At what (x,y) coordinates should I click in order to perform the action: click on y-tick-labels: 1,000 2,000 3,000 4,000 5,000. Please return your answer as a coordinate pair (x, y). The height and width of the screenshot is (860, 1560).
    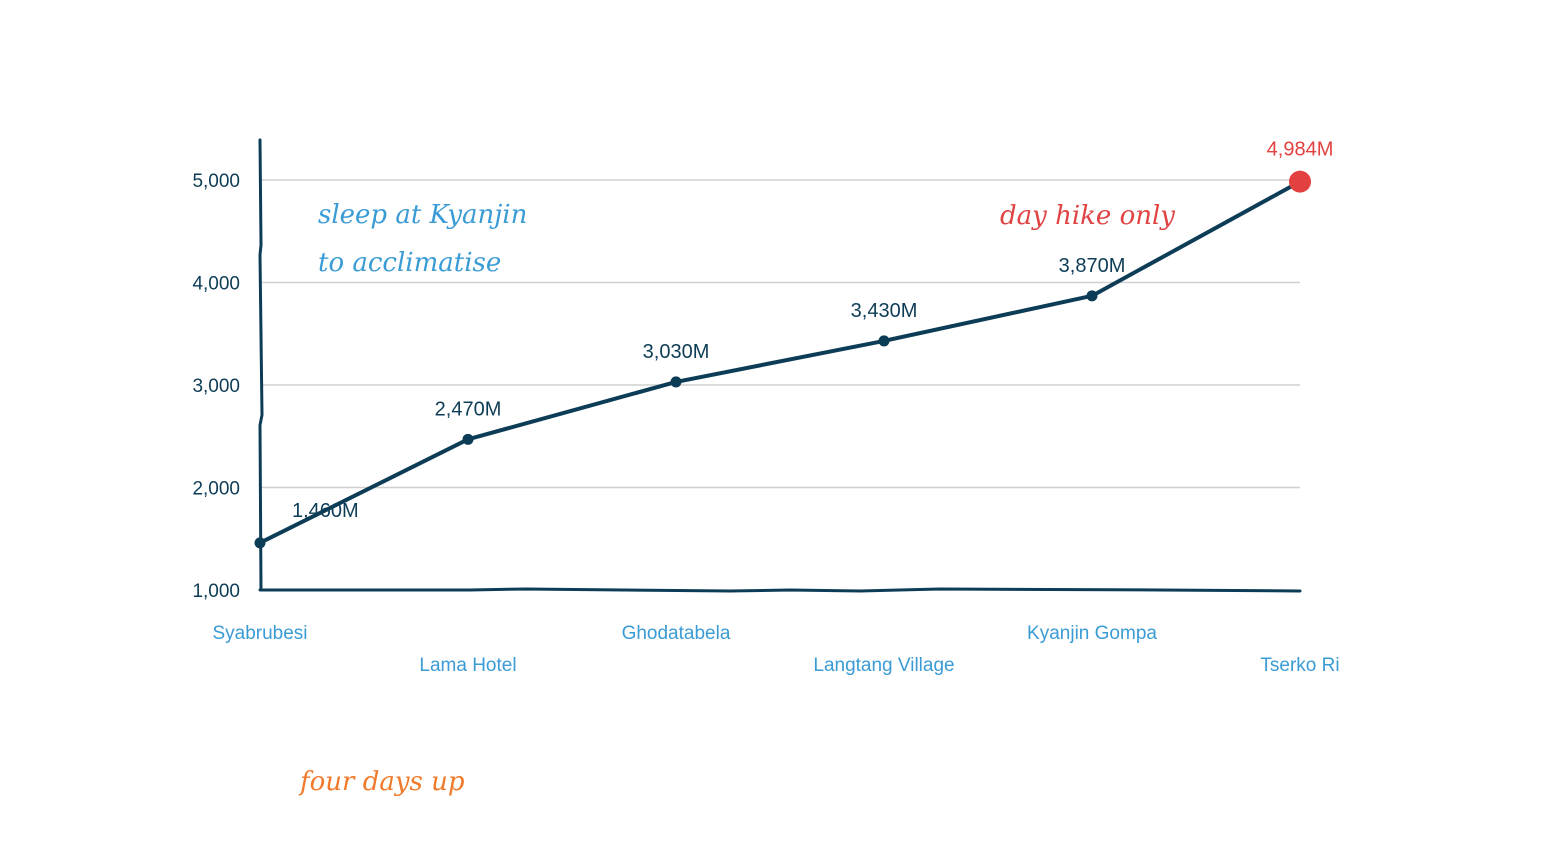
    Looking at the image, I should click on (216, 386).